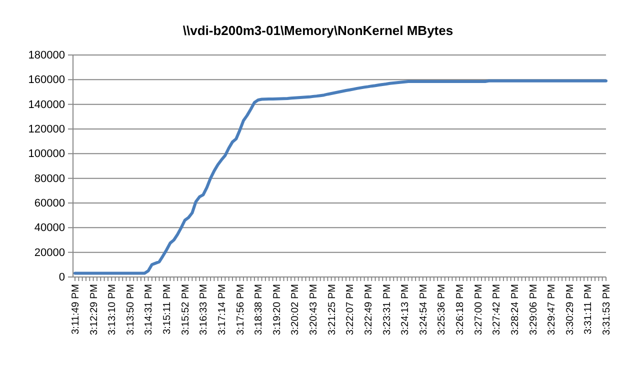 The image size is (636, 370). I want to click on y-tick-label: 80000, so click(49, 178).